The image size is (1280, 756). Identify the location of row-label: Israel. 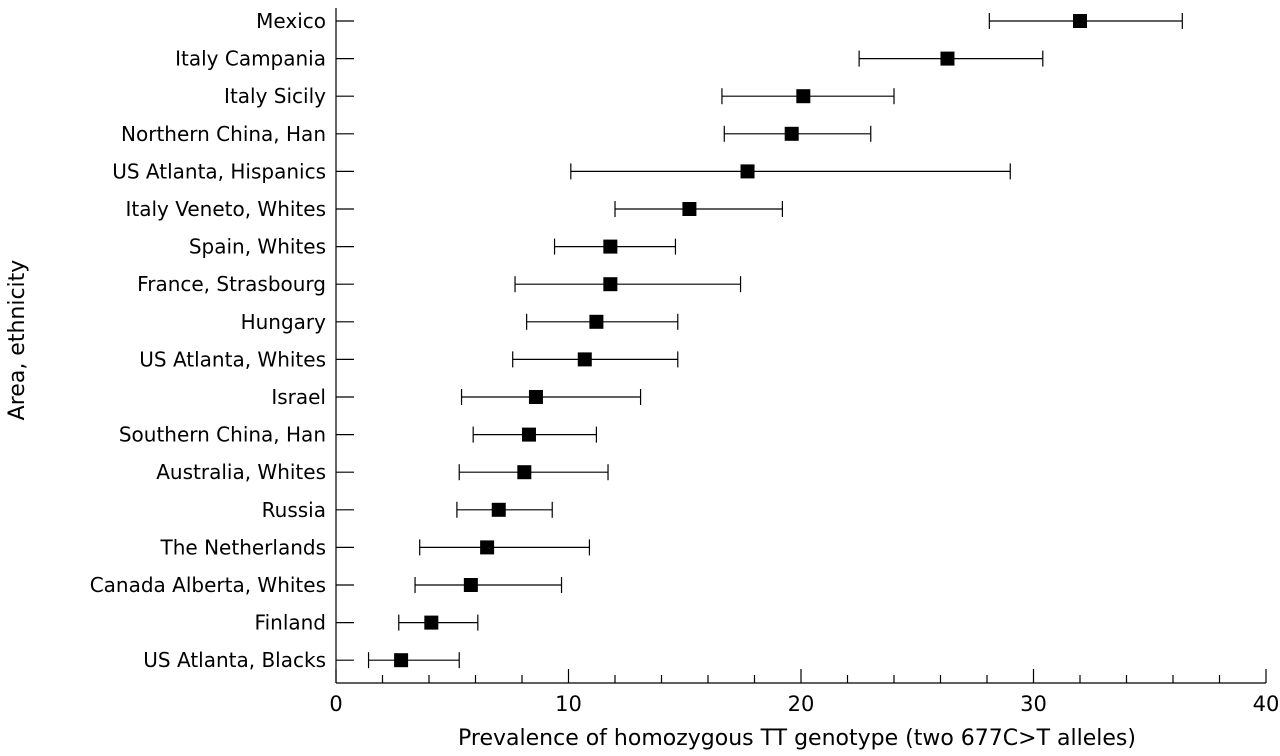
(298, 397).